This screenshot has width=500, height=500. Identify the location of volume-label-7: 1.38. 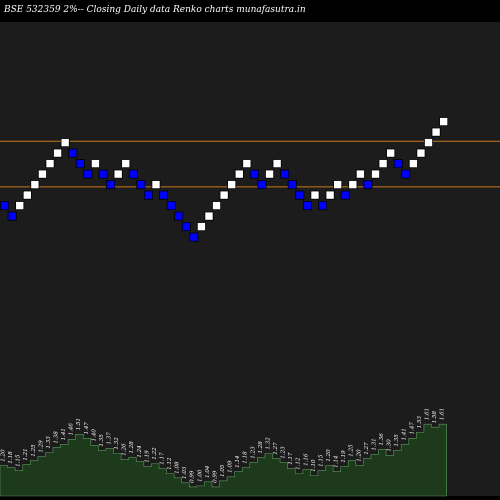
(56, 437).